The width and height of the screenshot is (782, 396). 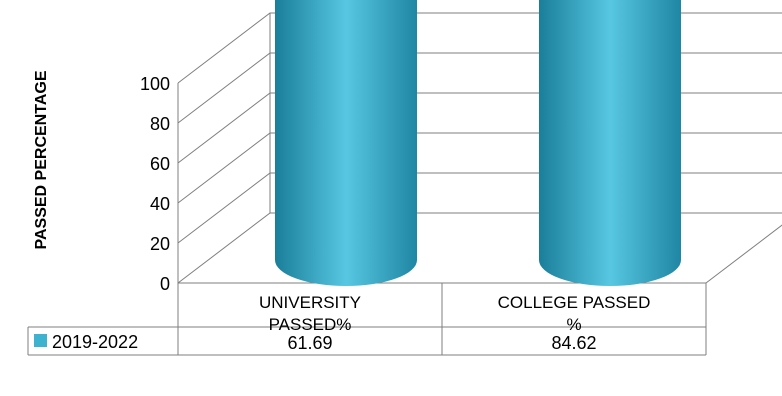 I want to click on y-tick-label: 60, so click(x=160, y=164).